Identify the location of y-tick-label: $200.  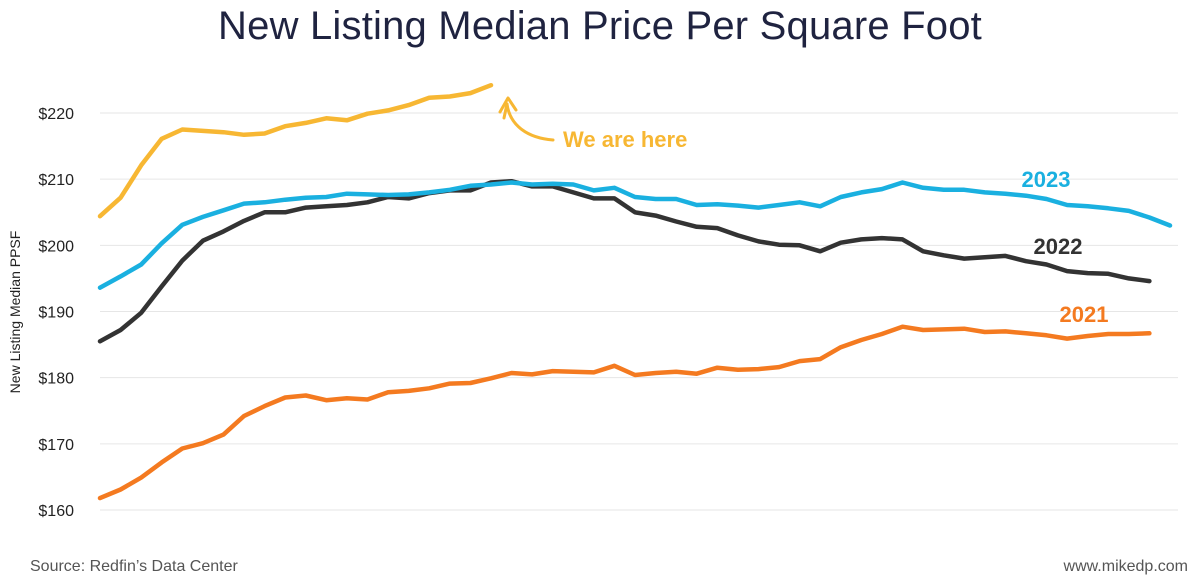
(56, 246).